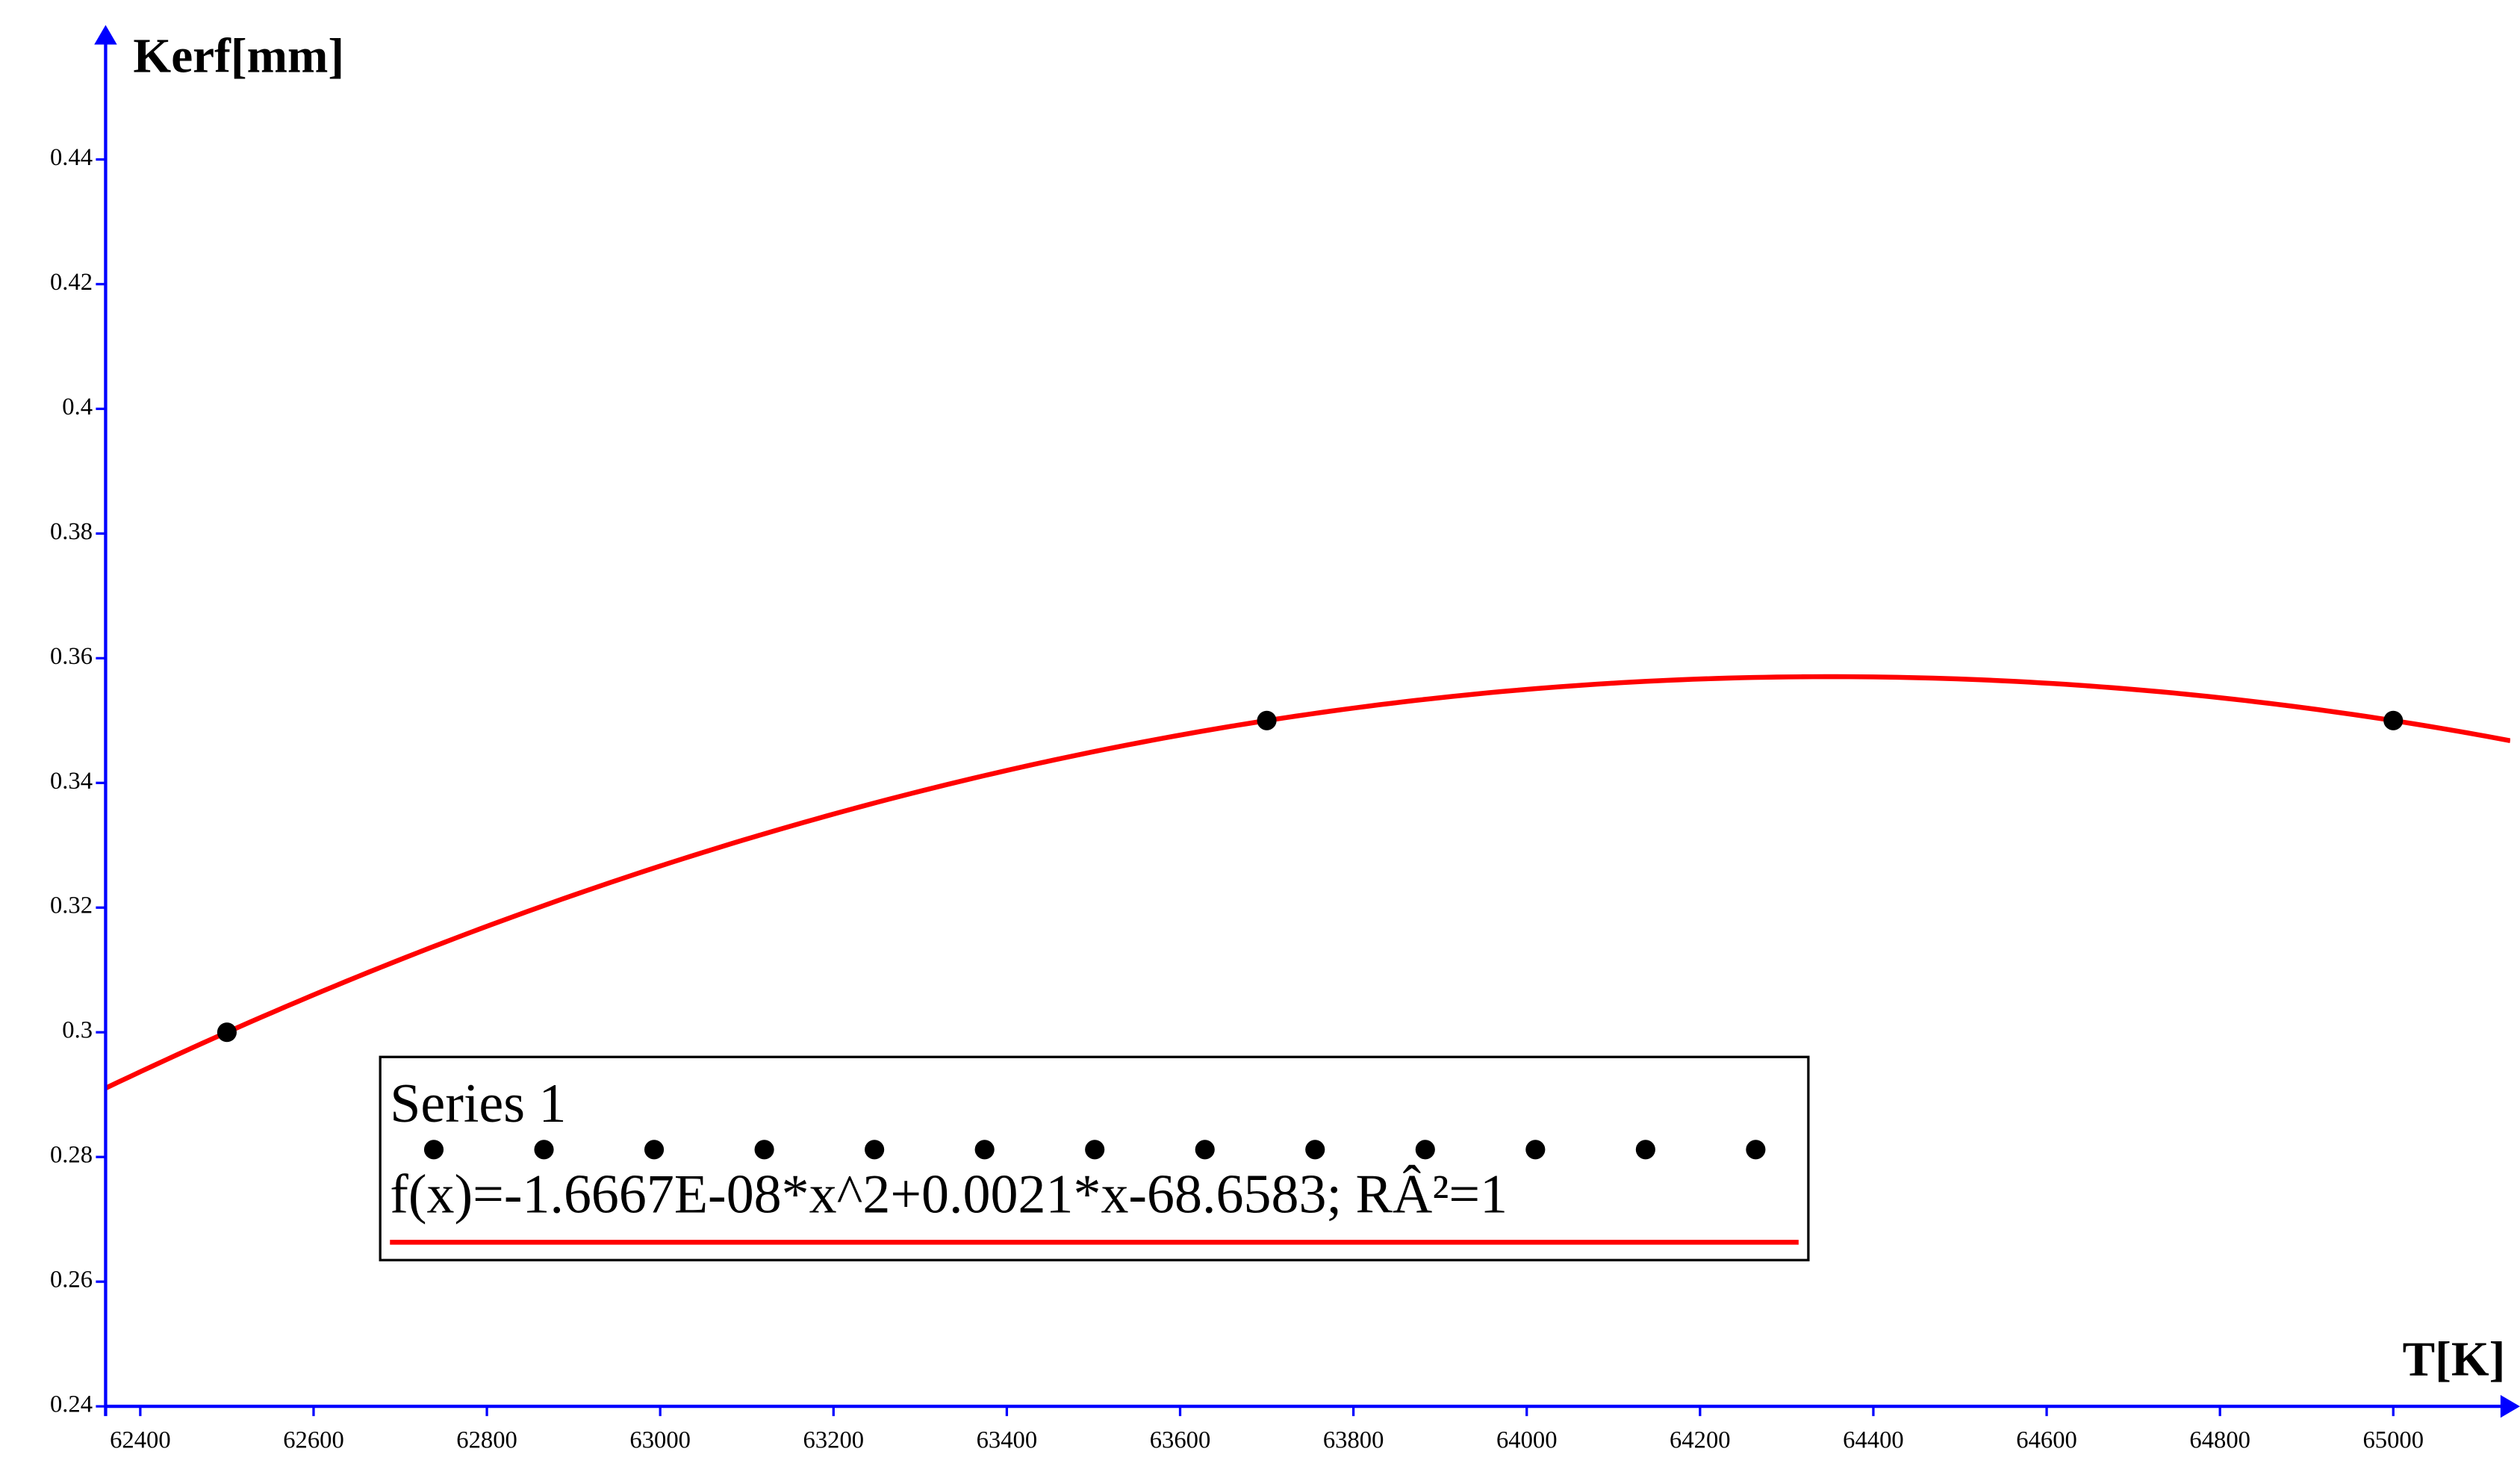  What do you see at coordinates (1873, 1439) in the screenshot?
I see `x-tick-label: 64400` at bounding box center [1873, 1439].